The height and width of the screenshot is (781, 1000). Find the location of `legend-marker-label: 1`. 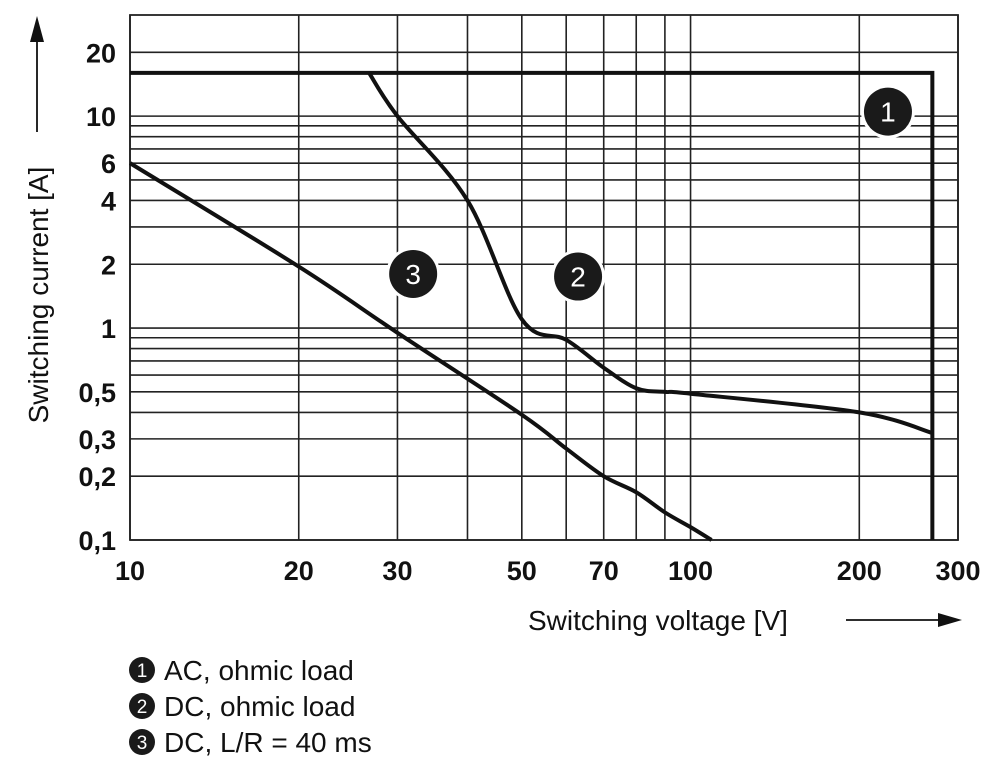

legend-marker-label: 1 is located at coordinates (142, 671).